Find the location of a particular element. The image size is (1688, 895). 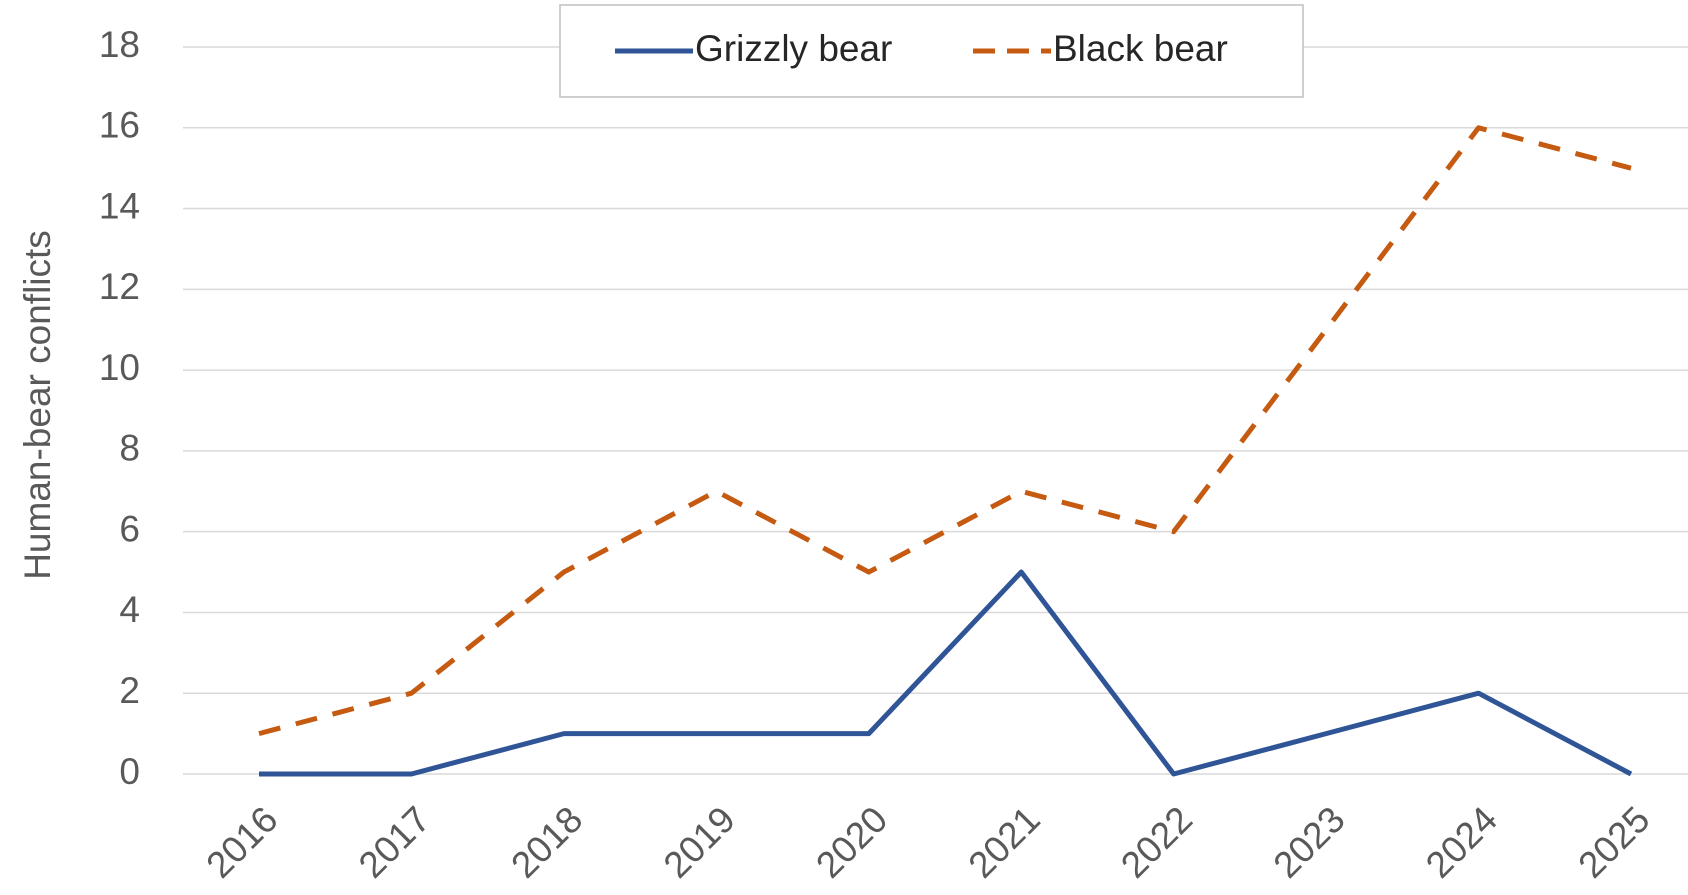

legend-box is located at coordinates (931, 51).